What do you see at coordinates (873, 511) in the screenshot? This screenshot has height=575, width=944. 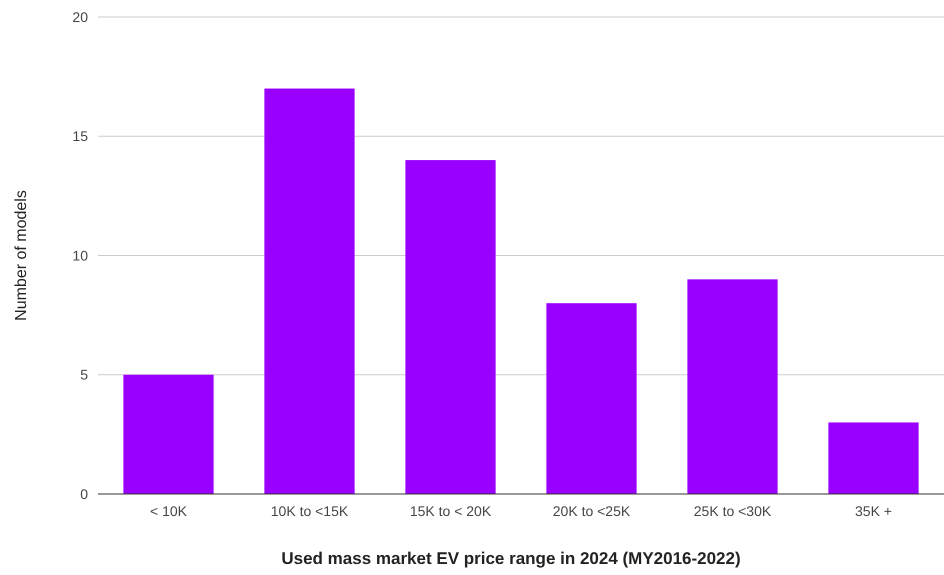 I see `x-tick-label: 35K +` at bounding box center [873, 511].